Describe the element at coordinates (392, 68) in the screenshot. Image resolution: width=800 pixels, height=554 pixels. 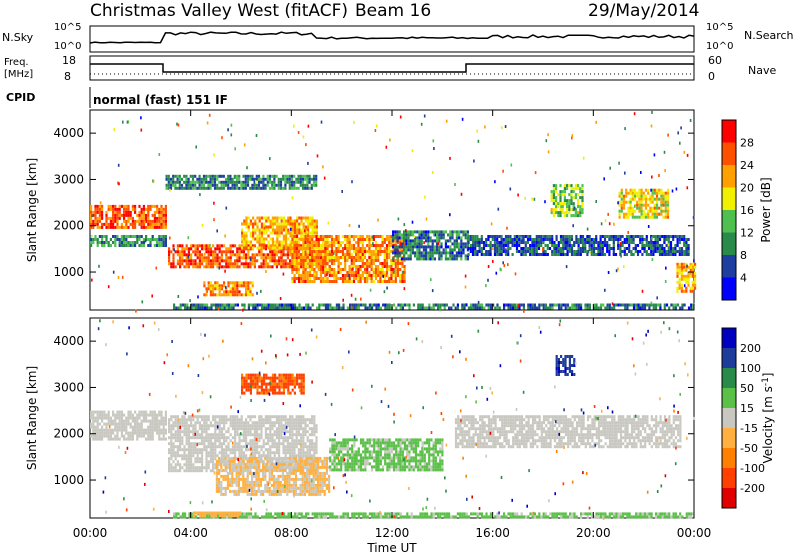
I see `freq-trace` at that location.